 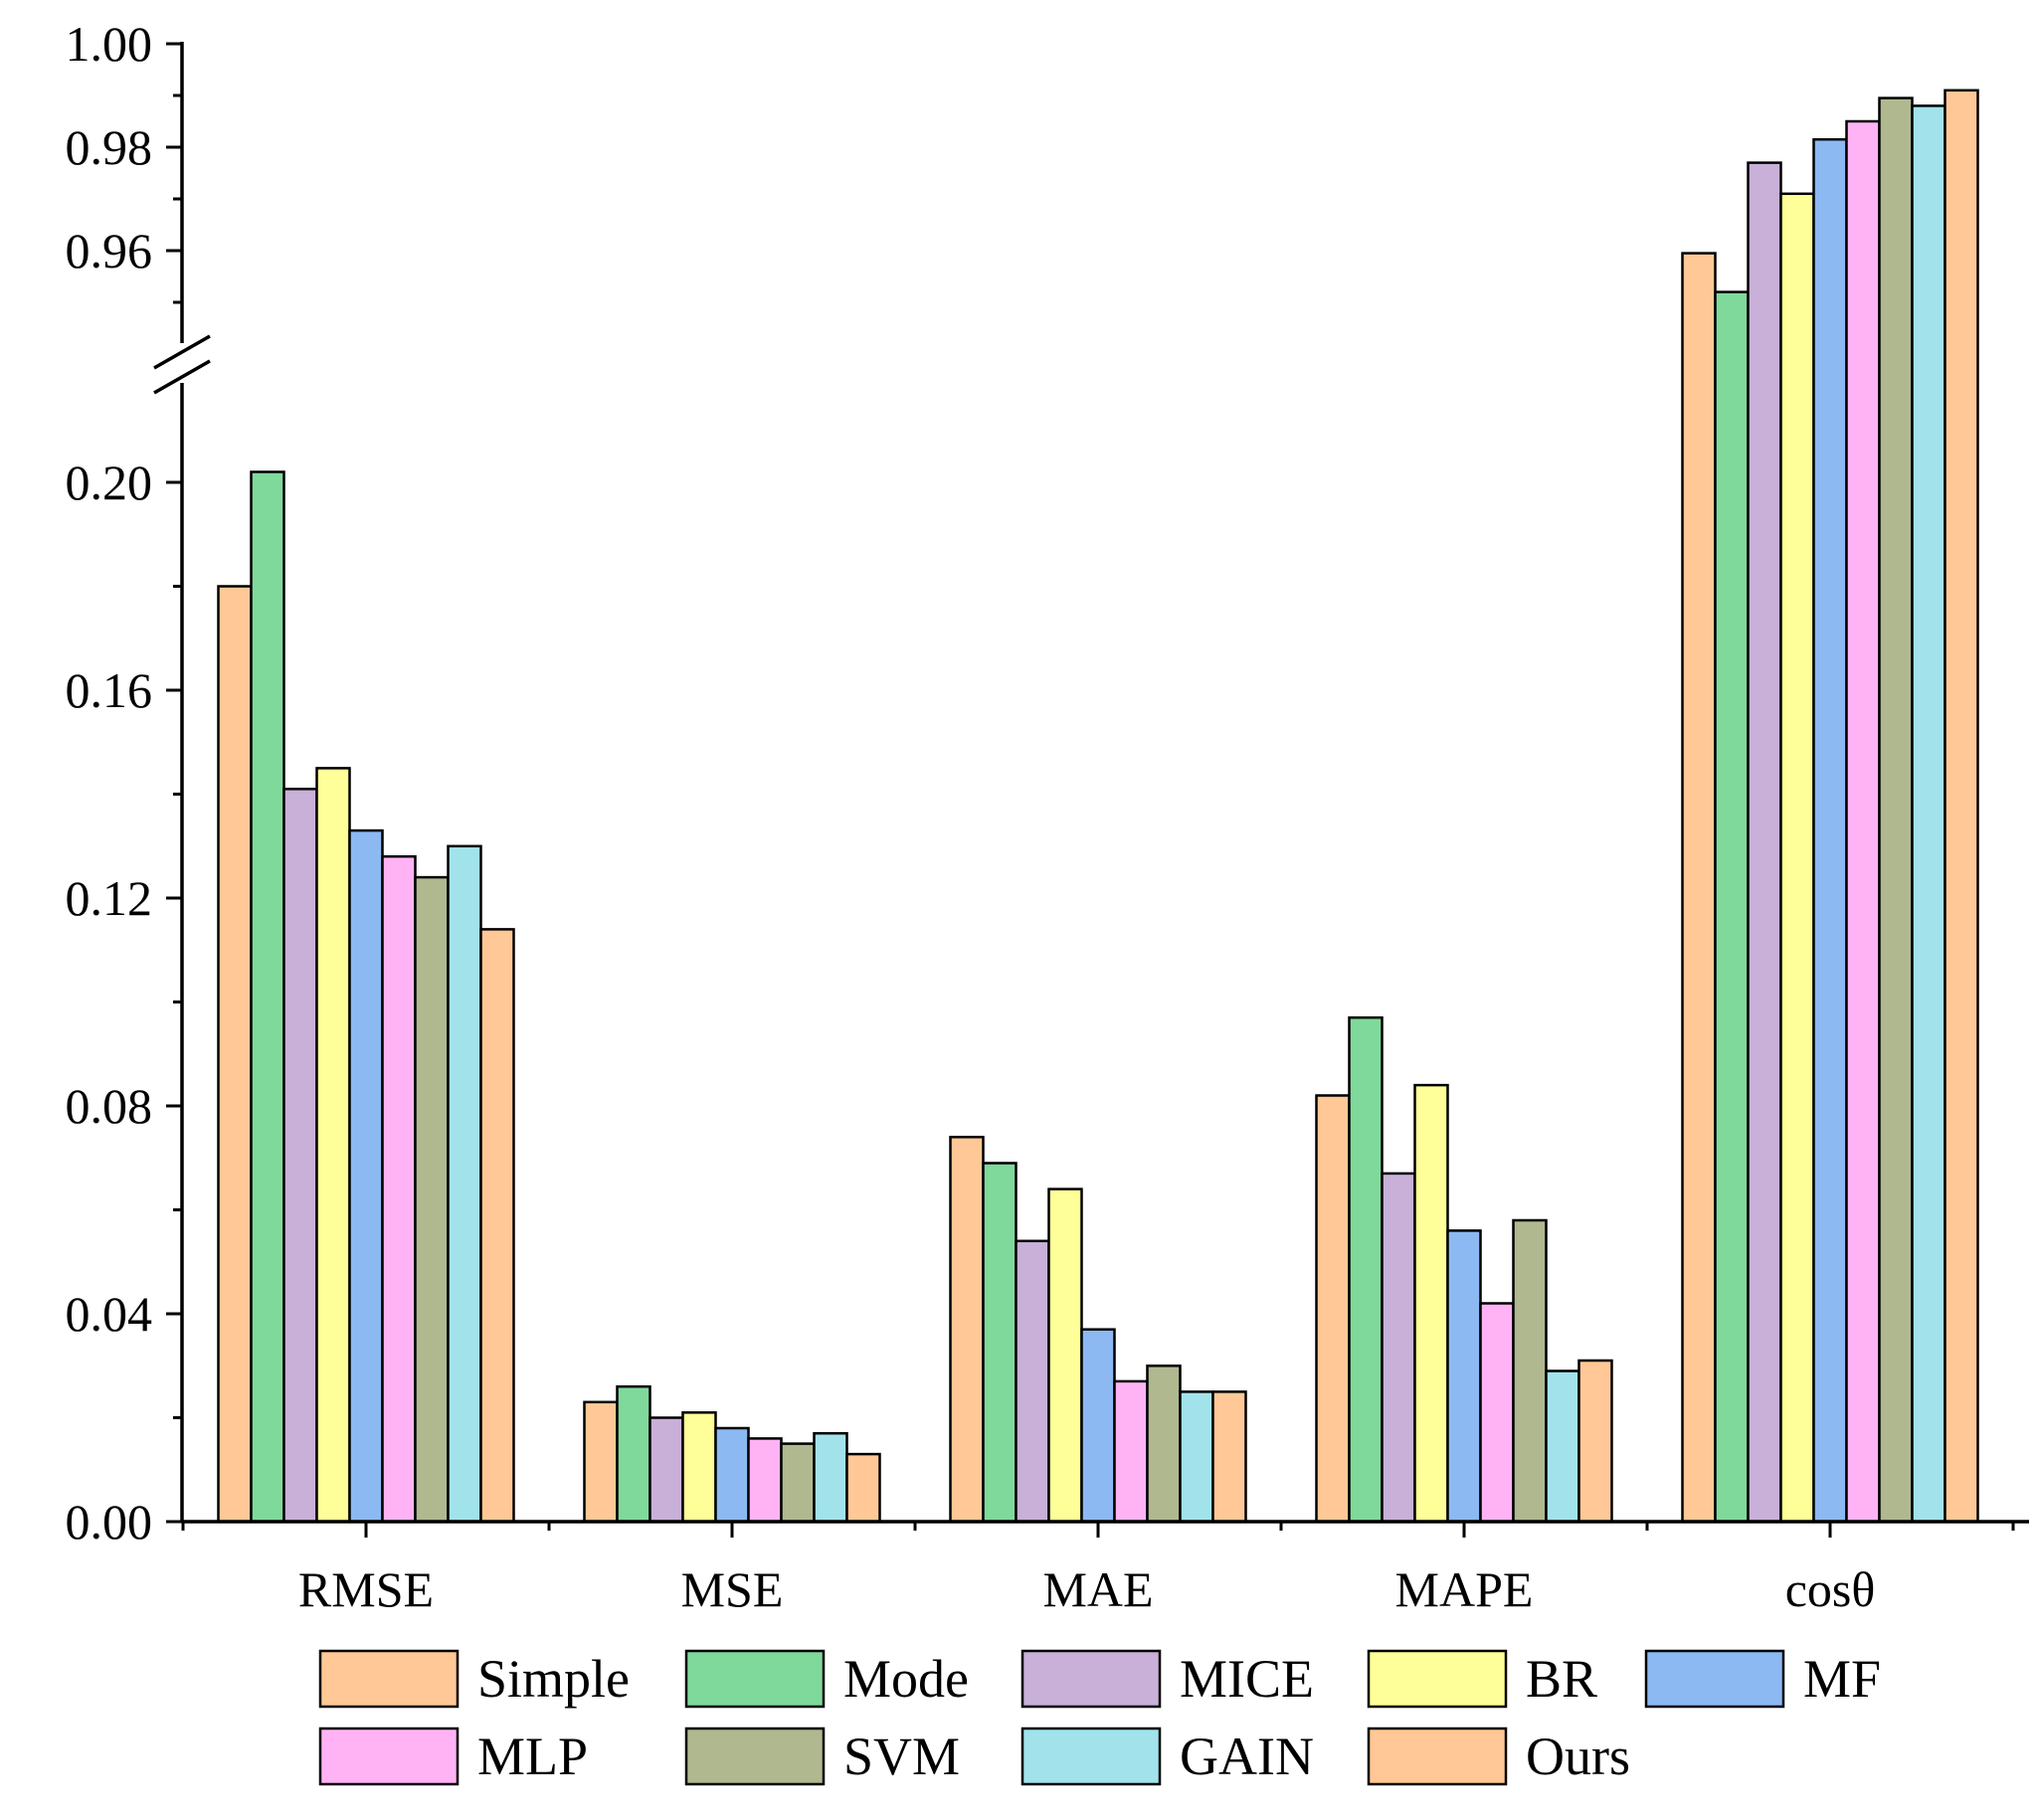 What do you see at coordinates (830, 1477) in the screenshot?
I see `bar-mse-gain` at bounding box center [830, 1477].